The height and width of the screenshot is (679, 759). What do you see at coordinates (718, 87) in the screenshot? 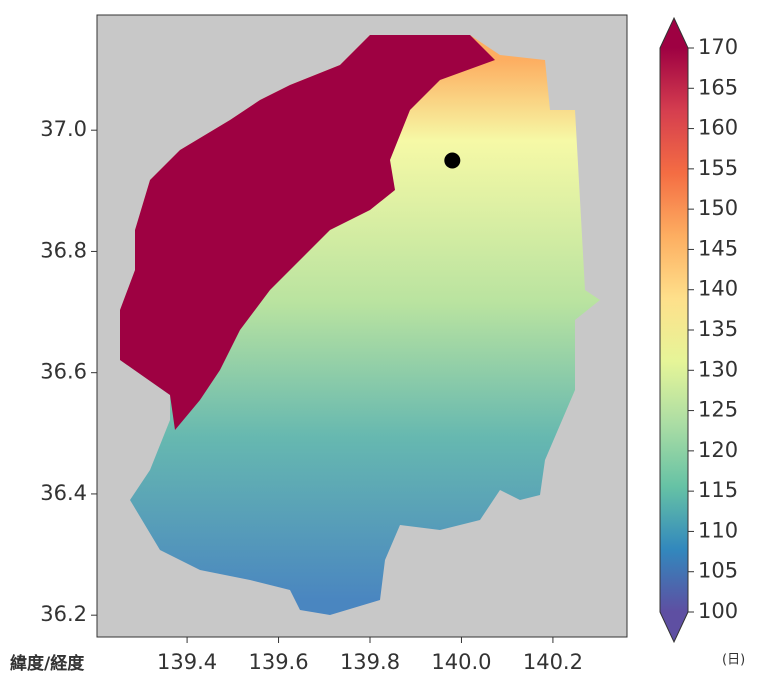
I see `colorbar-tick-label: 165` at bounding box center [718, 87].